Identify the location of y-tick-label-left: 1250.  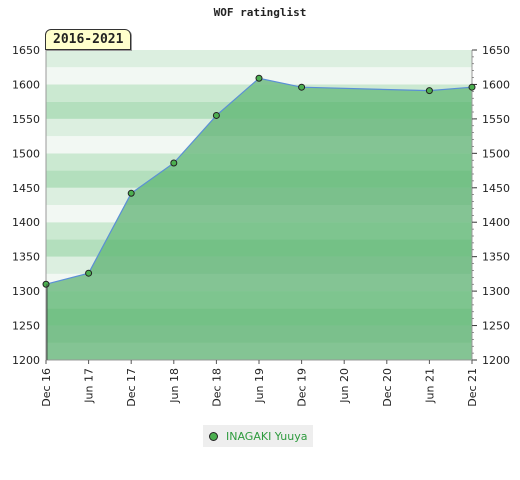
(26, 326).